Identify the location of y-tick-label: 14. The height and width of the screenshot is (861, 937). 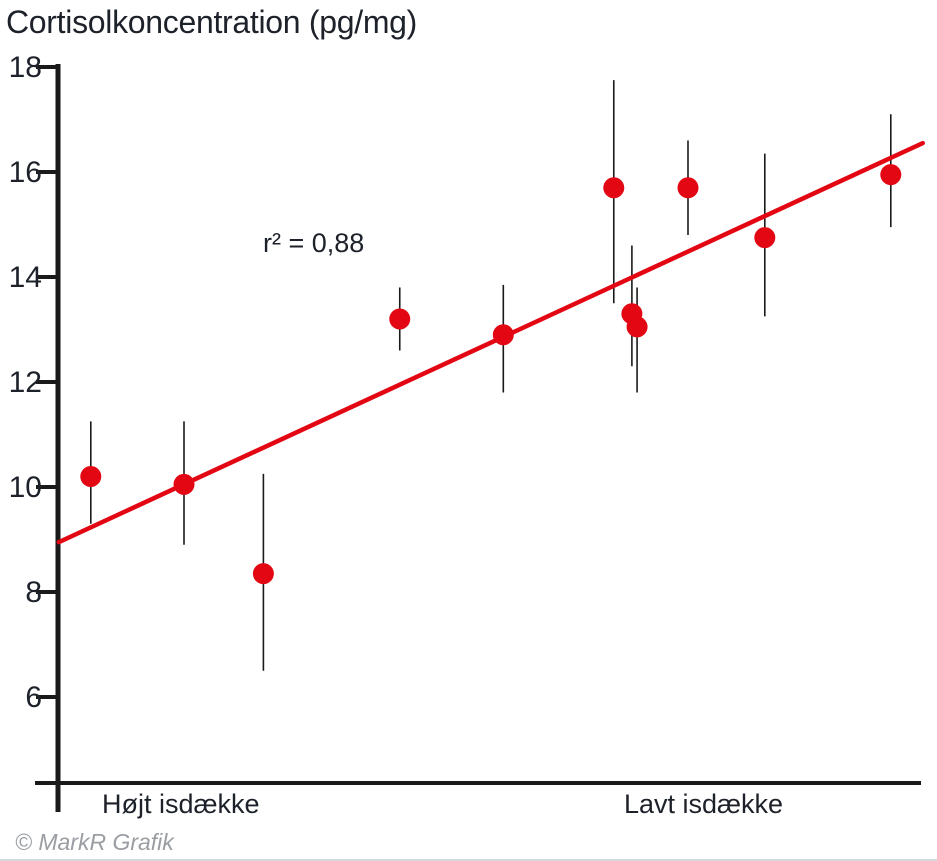
(25, 277).